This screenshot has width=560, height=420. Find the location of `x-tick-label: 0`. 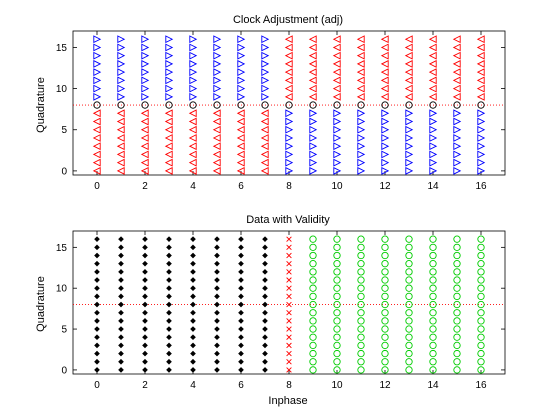

x-tick-label: 0 is located at coordinates (97, 186).